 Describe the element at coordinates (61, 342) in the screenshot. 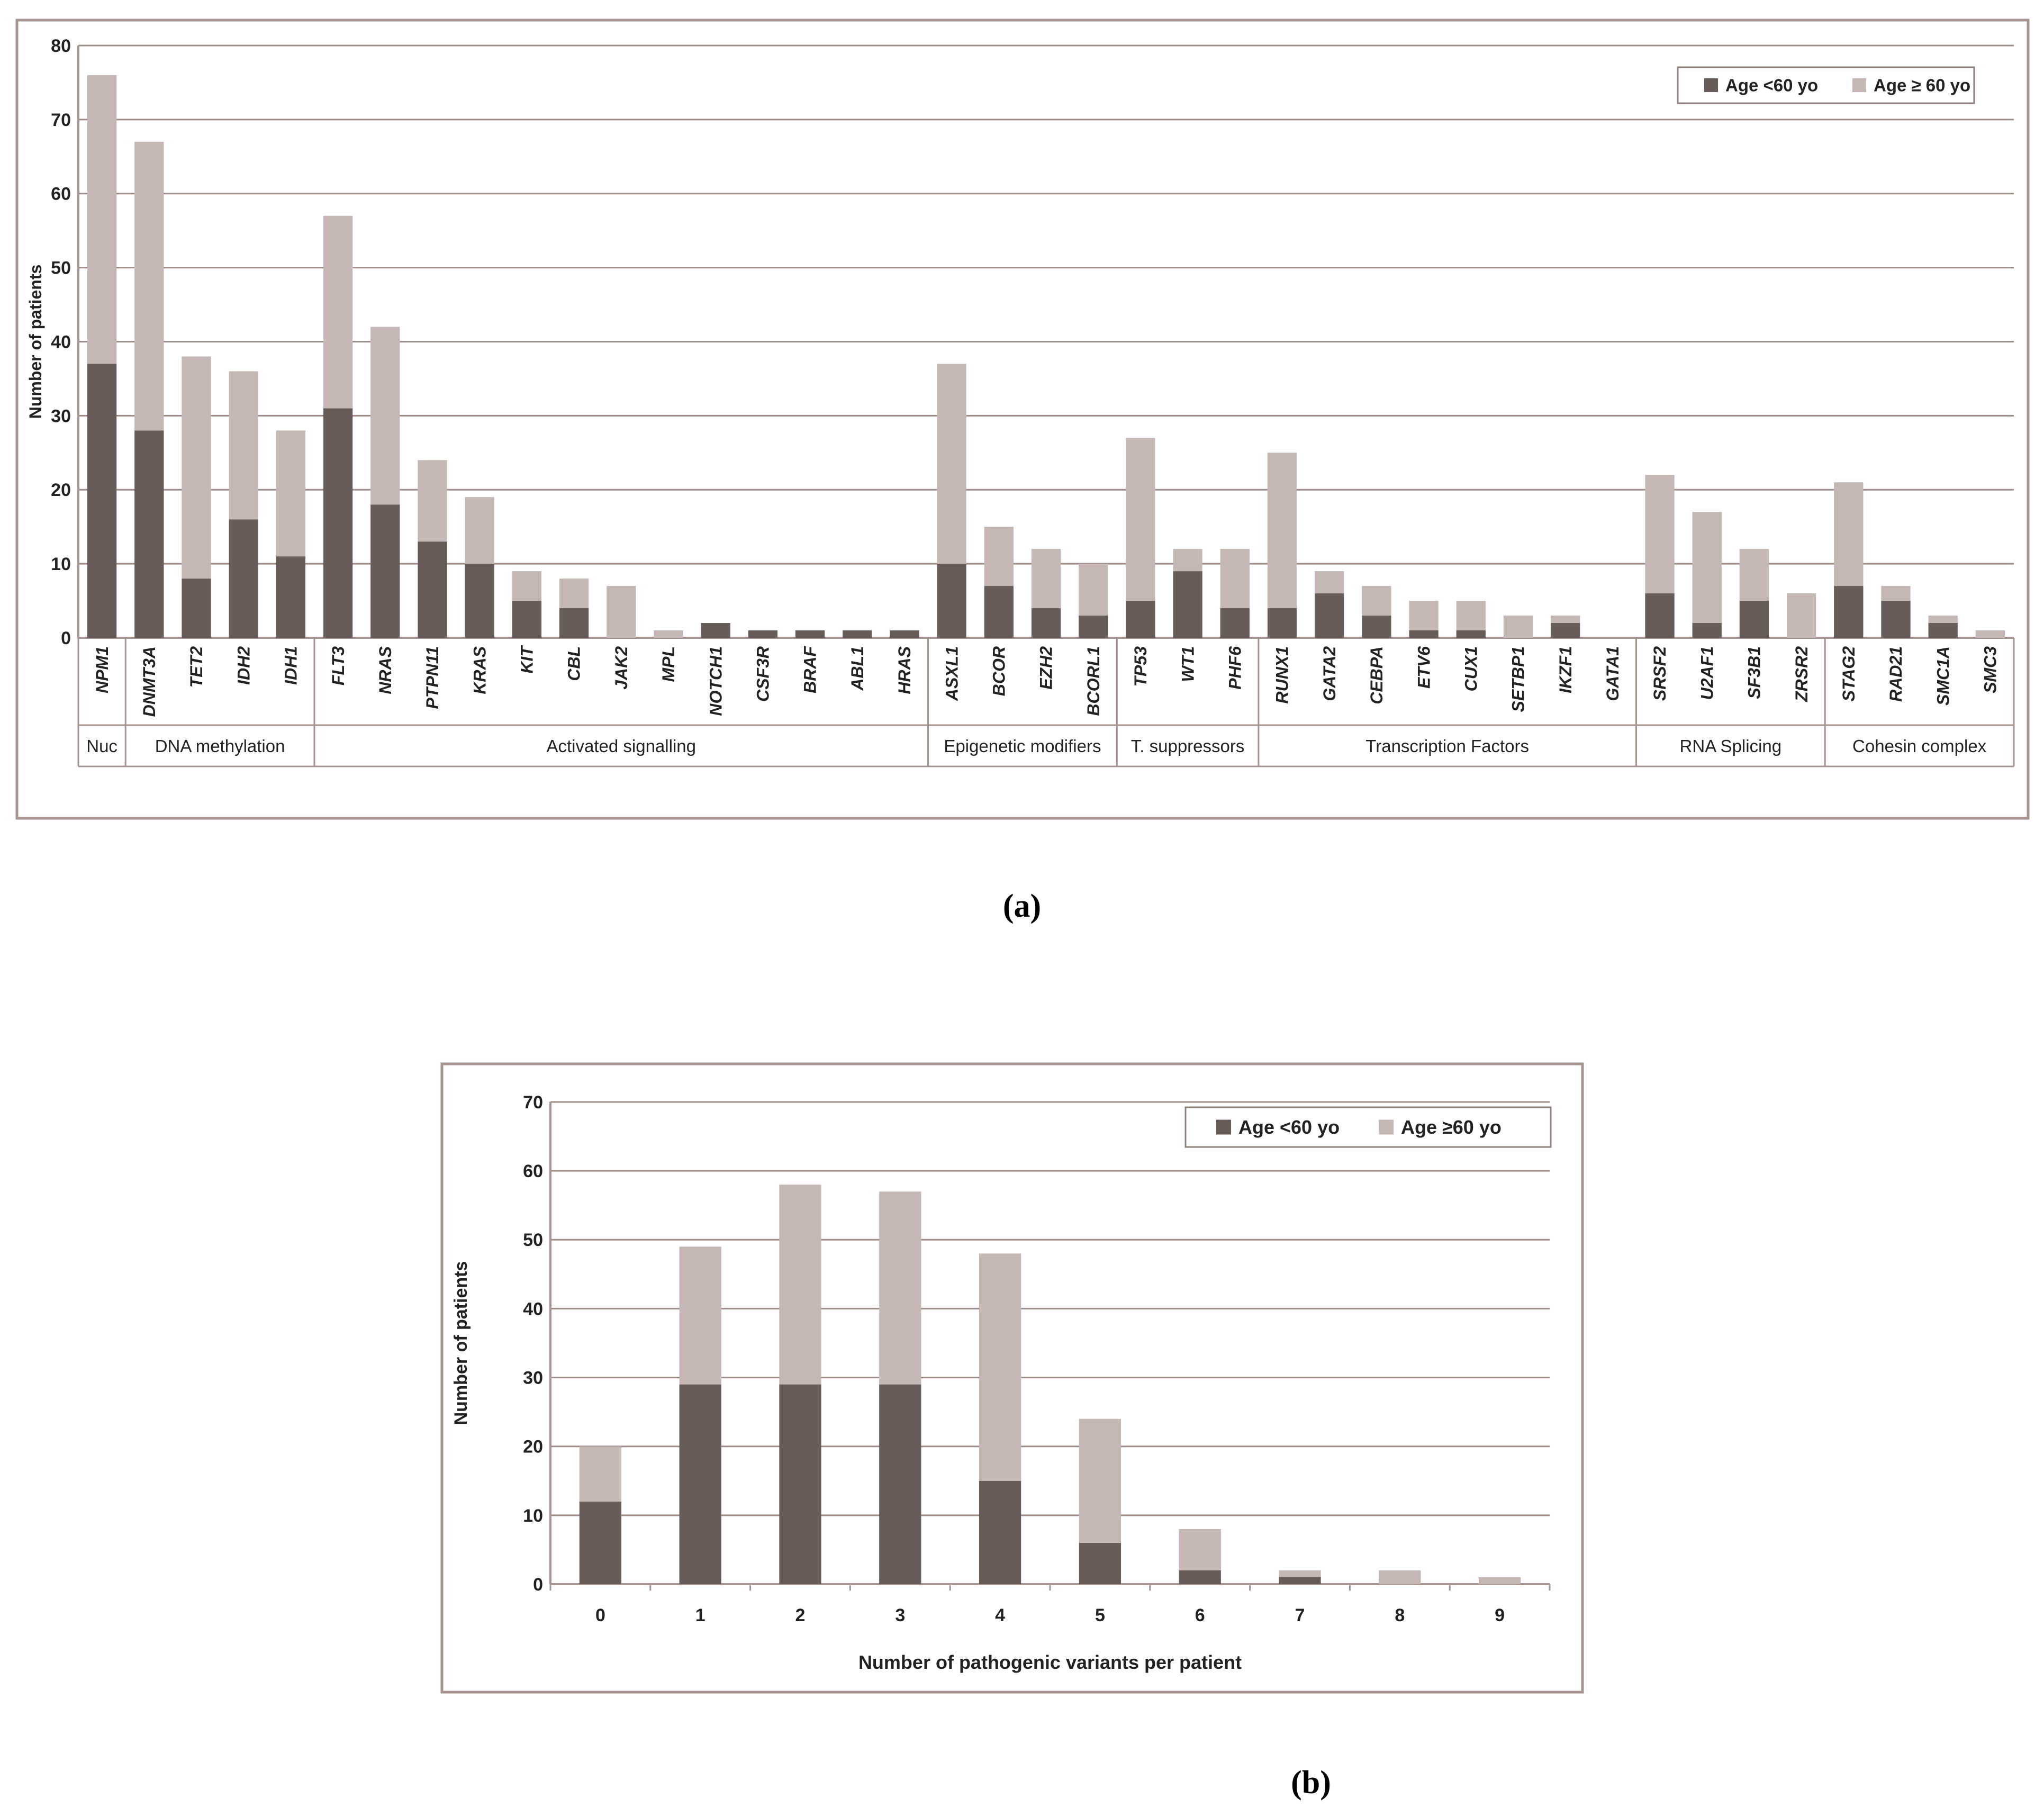

I see `y-tick-label: 40` at that location.